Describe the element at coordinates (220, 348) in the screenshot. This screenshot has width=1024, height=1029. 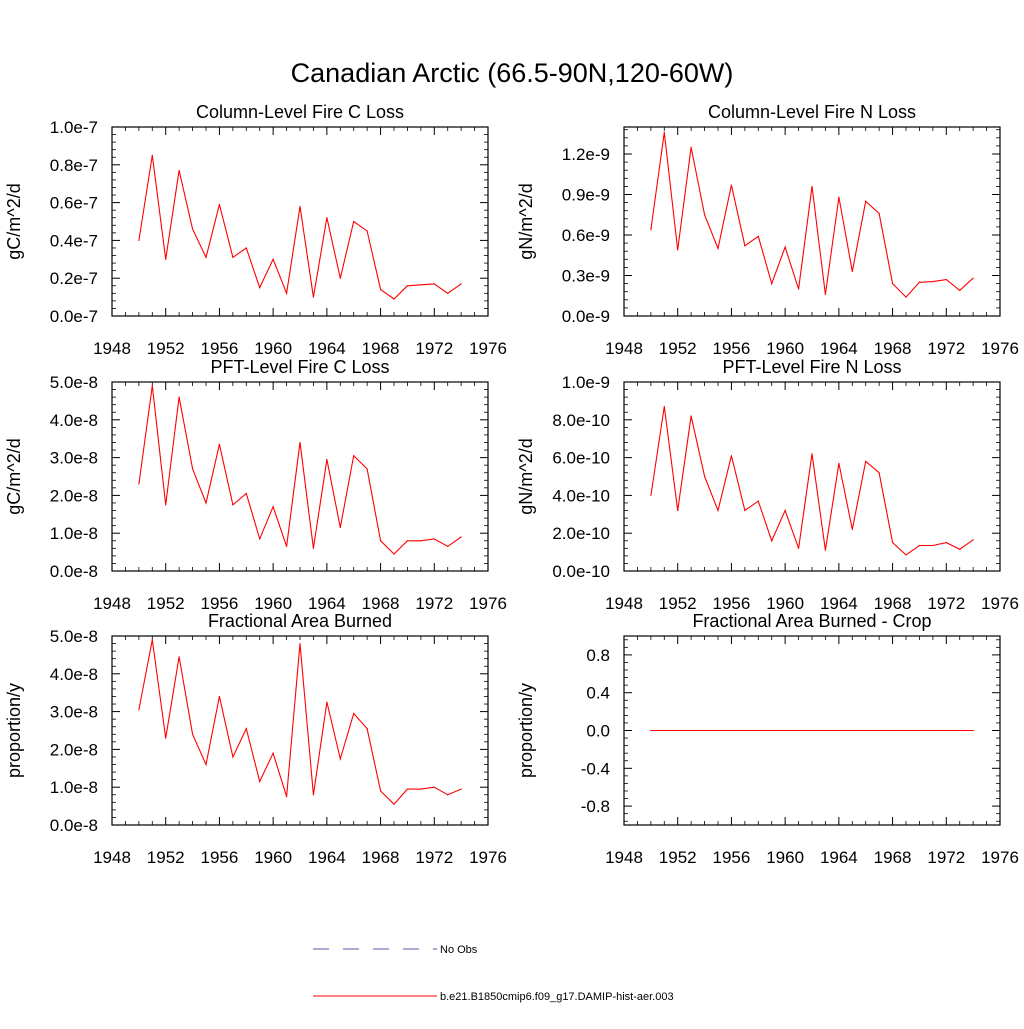
I see `x-tick-label: 1956` at that location.